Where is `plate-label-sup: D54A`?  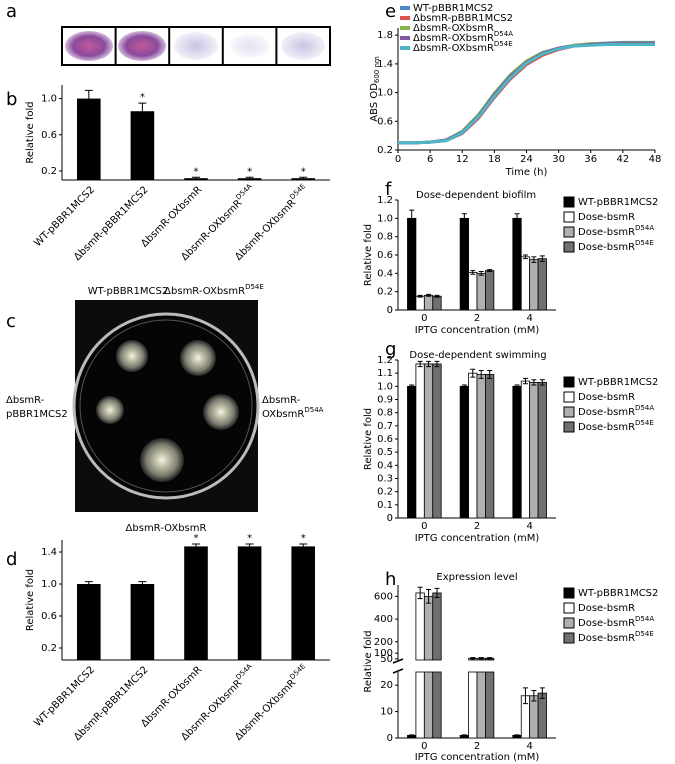
plate-label-sup: D54A is located at coordinates (313, 410).